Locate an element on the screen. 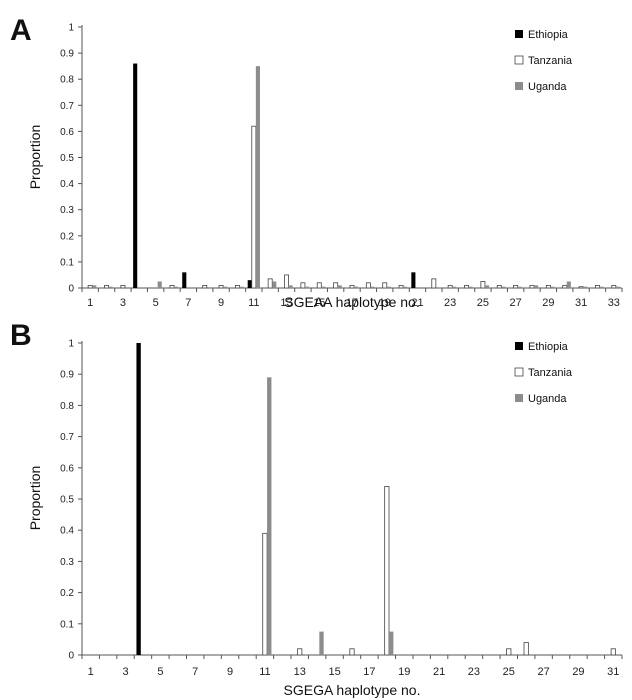 This screenshot has height=700, width=632. x-axis-title: SGEAA haplotype no. is located at coordinates (351, 302).